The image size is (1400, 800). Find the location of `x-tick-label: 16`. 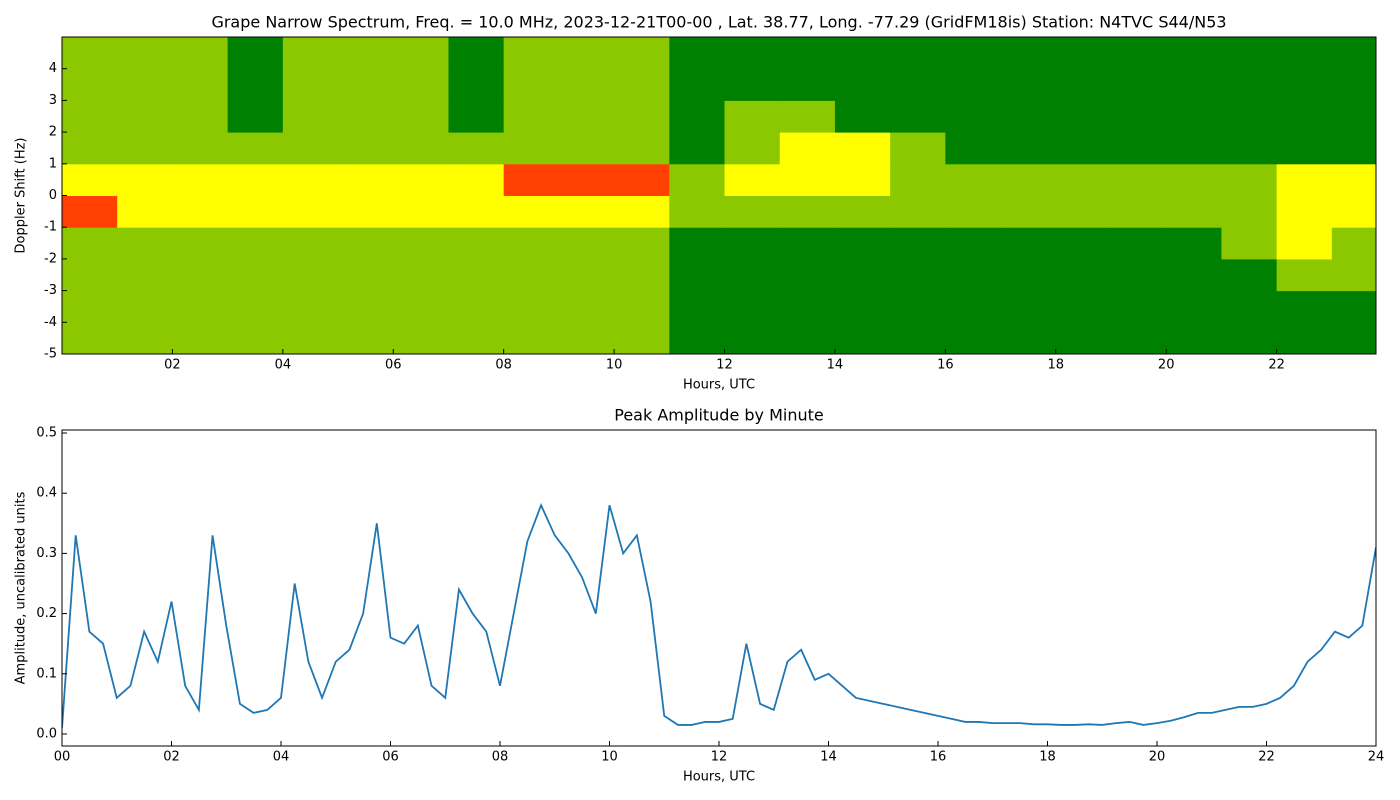

x-tick-label: 16 is located at coordinates (938, 757).